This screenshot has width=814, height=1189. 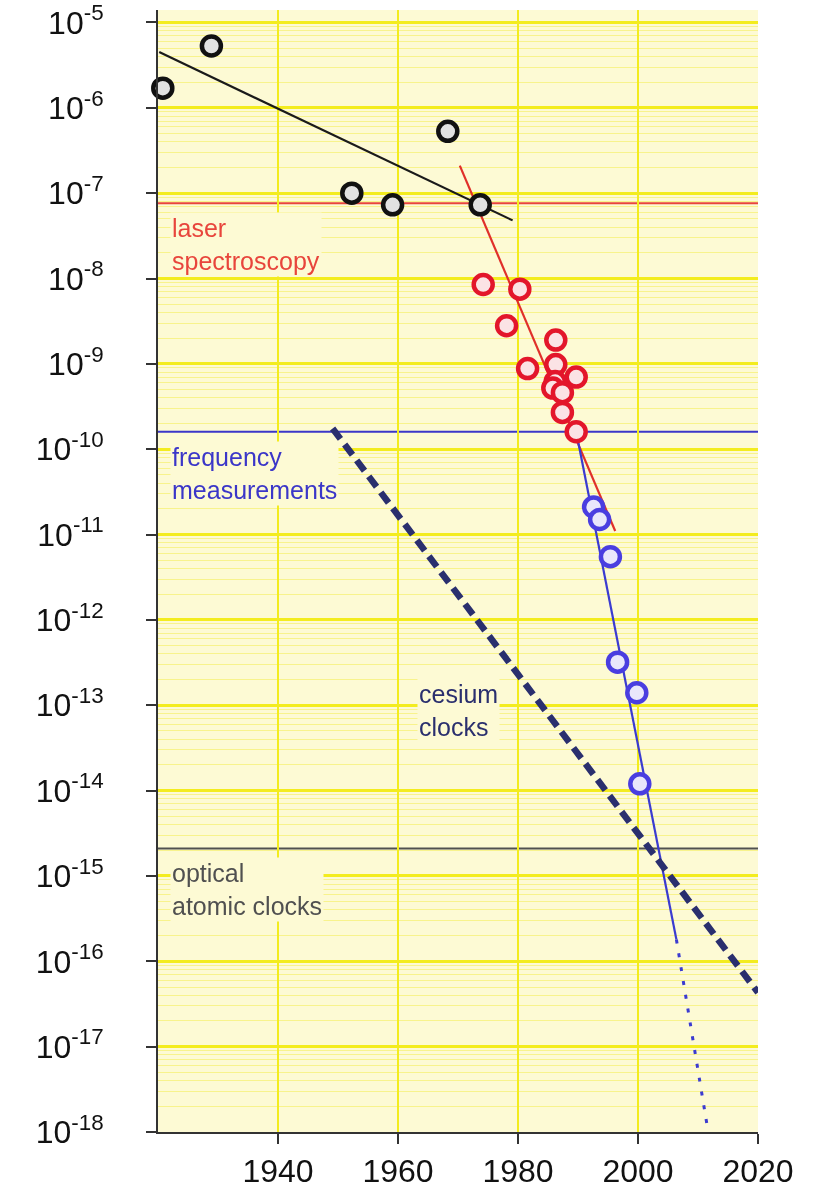 What do you see at coordinates (70, 532) in the screenshot?
I see `y-tick-label: 10$^{-11}$` at bounding box center [70, 532].